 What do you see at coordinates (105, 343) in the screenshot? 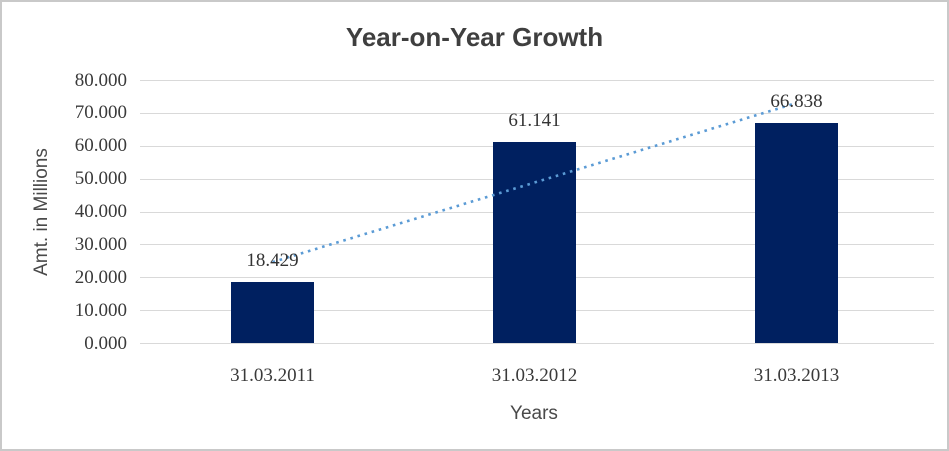
I see `y-tick-label: 0.000` at bounding box center [105, 343].